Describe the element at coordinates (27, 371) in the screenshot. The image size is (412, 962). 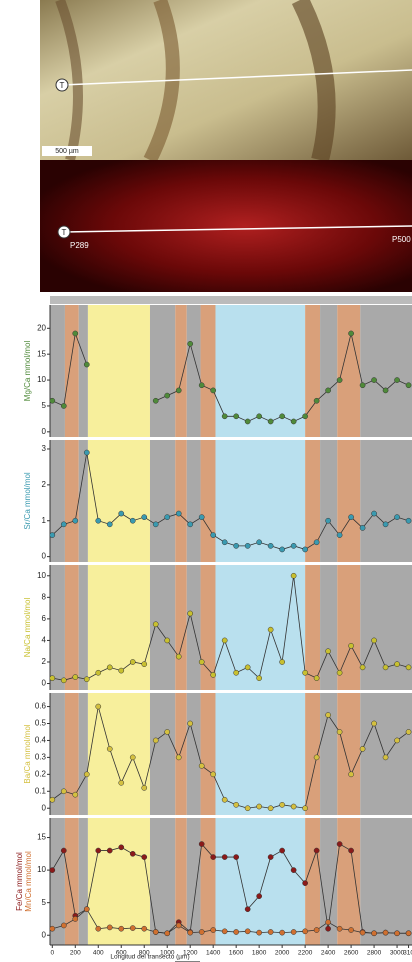
I see `y-axis-label: Mg/Ca mmol/mol` at that location.